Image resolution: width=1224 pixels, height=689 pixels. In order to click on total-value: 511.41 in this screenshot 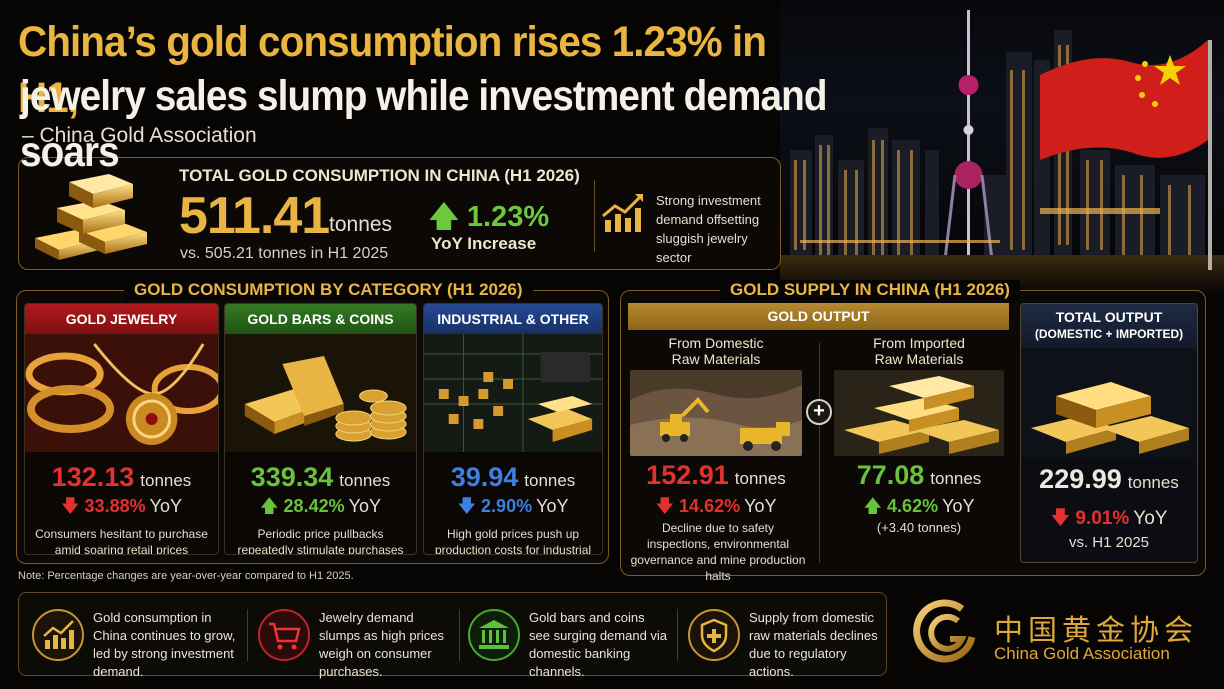, I will do `click(254, 216)`.